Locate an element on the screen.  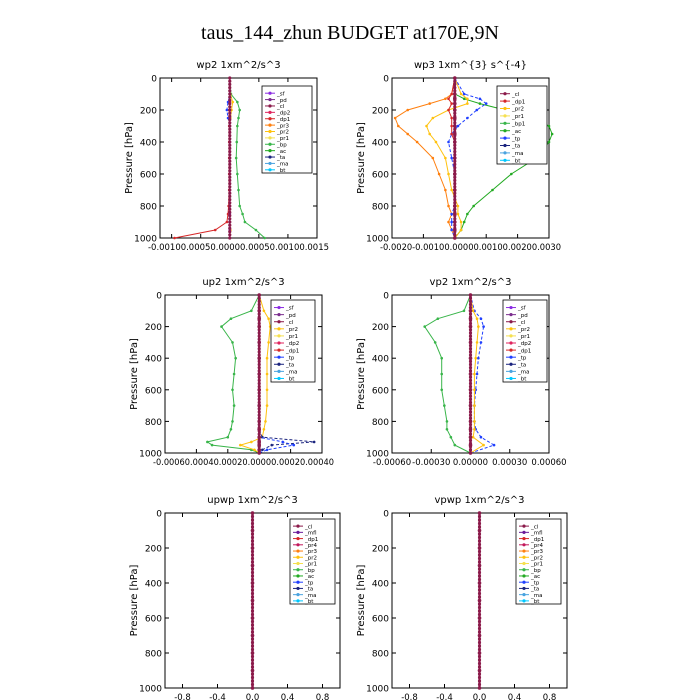
legend-label: _dp1 is located at coordinates (537, 540).